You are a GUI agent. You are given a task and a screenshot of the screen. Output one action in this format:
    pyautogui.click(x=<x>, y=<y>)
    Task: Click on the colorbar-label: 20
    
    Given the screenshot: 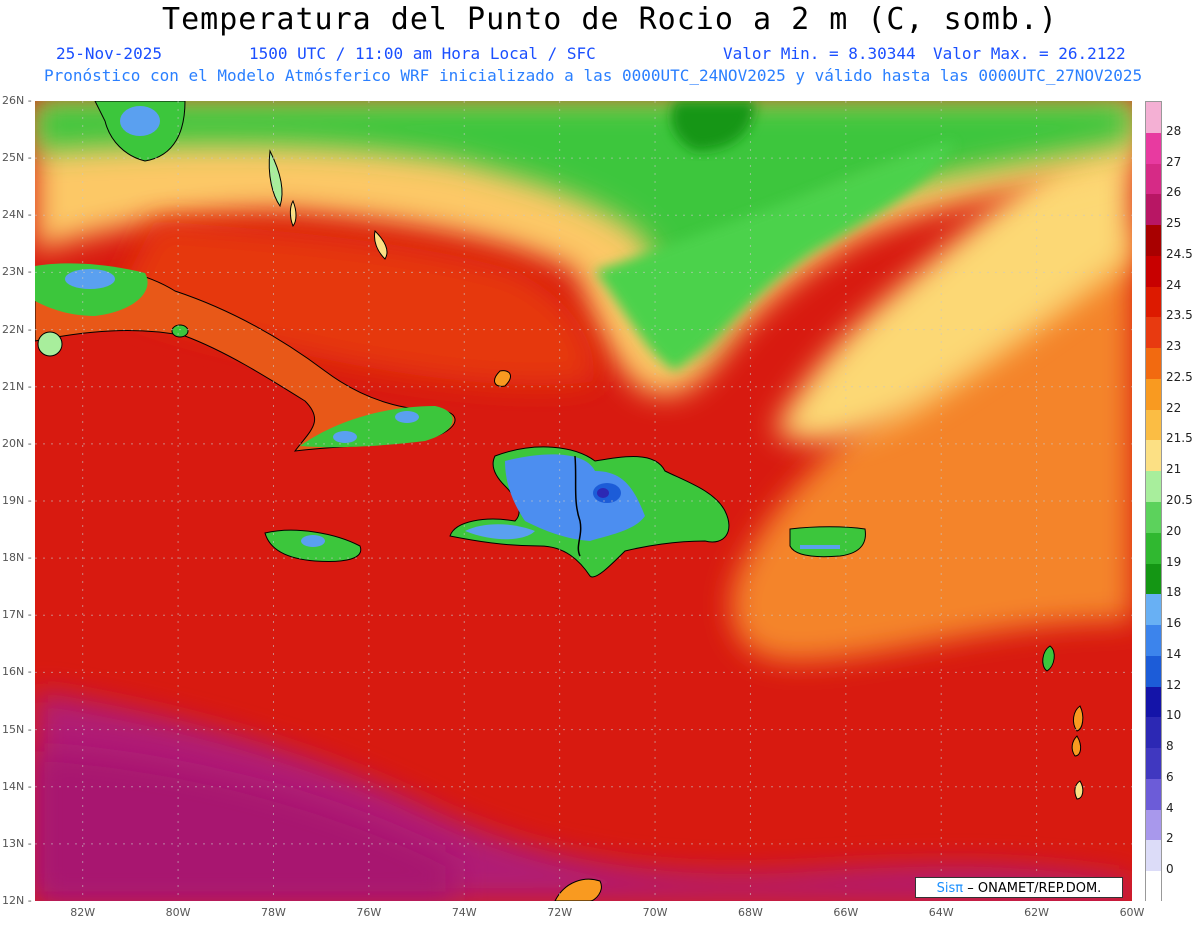 What is the action you would take?
    pyautogui.click(x=1174, y=530)
    